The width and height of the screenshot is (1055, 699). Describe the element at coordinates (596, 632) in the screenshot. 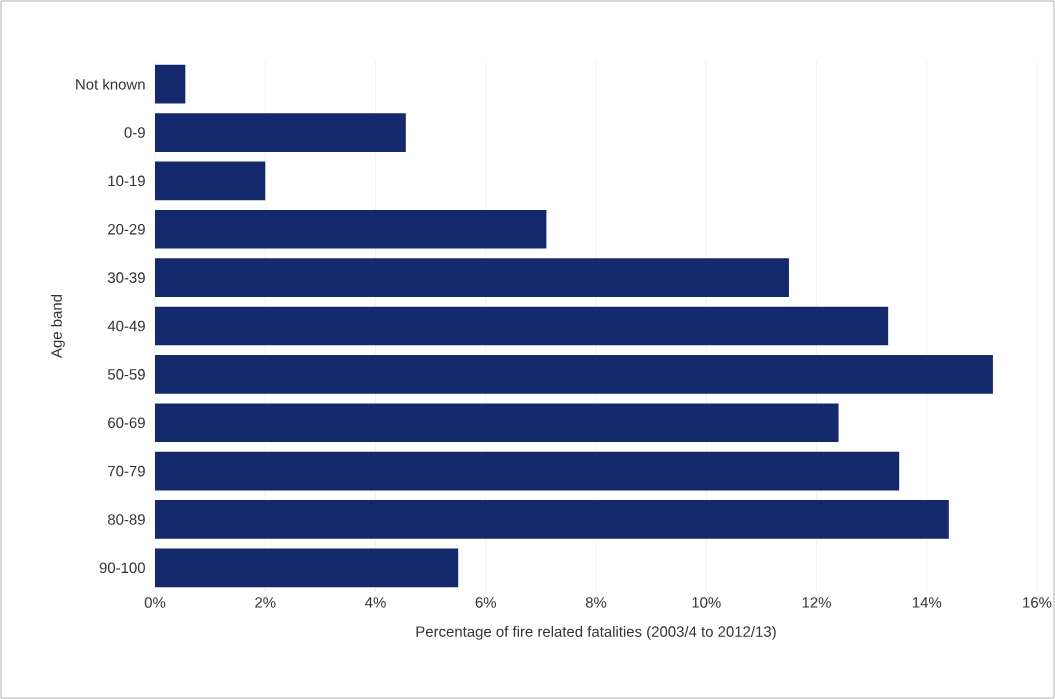

I see `x-axis-title: Percentage of fire related fatalities (2003/4 to 2012/13)` at that location.